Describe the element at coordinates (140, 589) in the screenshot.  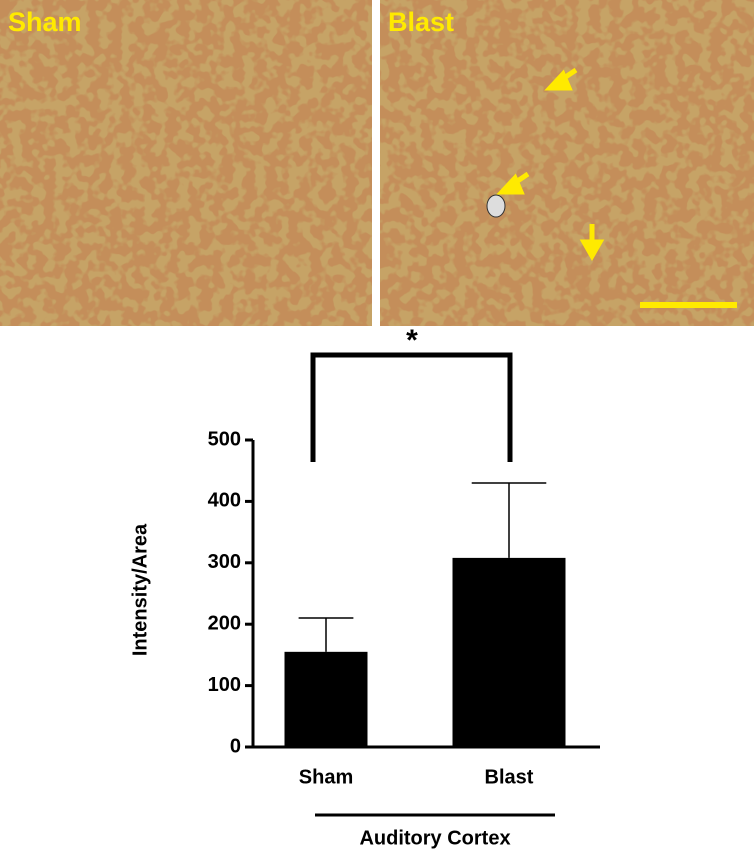
I see `y-axis-label: Intensity/Area` at that location.